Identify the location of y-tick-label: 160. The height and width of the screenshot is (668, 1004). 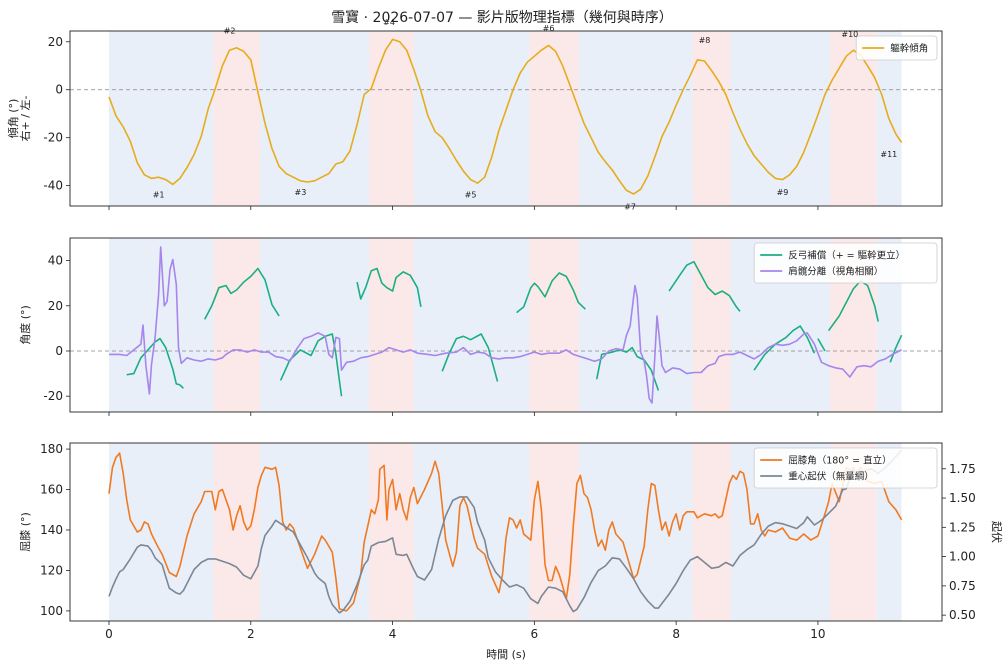
(51, 490).